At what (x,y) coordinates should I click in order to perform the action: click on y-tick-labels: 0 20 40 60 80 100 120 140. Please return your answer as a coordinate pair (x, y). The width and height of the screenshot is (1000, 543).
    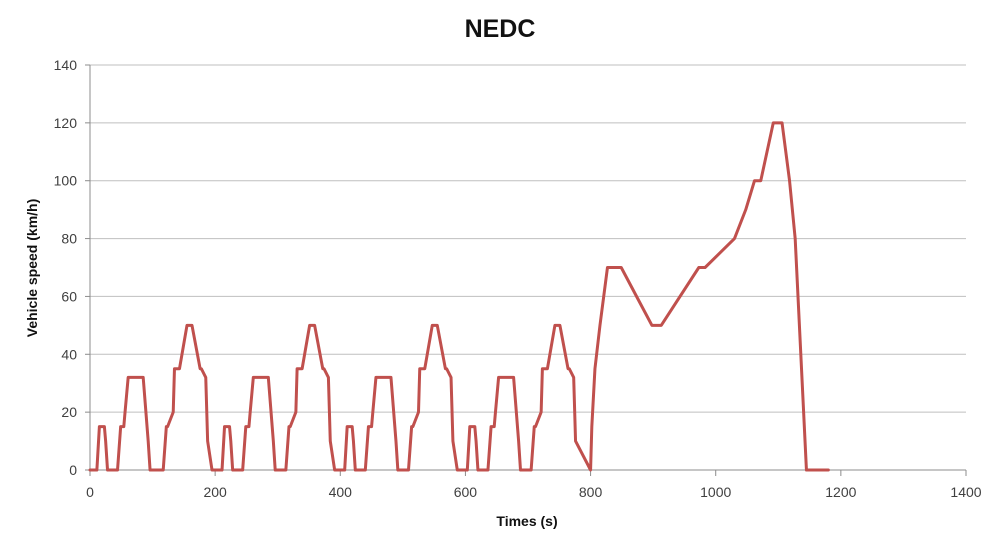
    Looking at the image, I should click on (66, 267).